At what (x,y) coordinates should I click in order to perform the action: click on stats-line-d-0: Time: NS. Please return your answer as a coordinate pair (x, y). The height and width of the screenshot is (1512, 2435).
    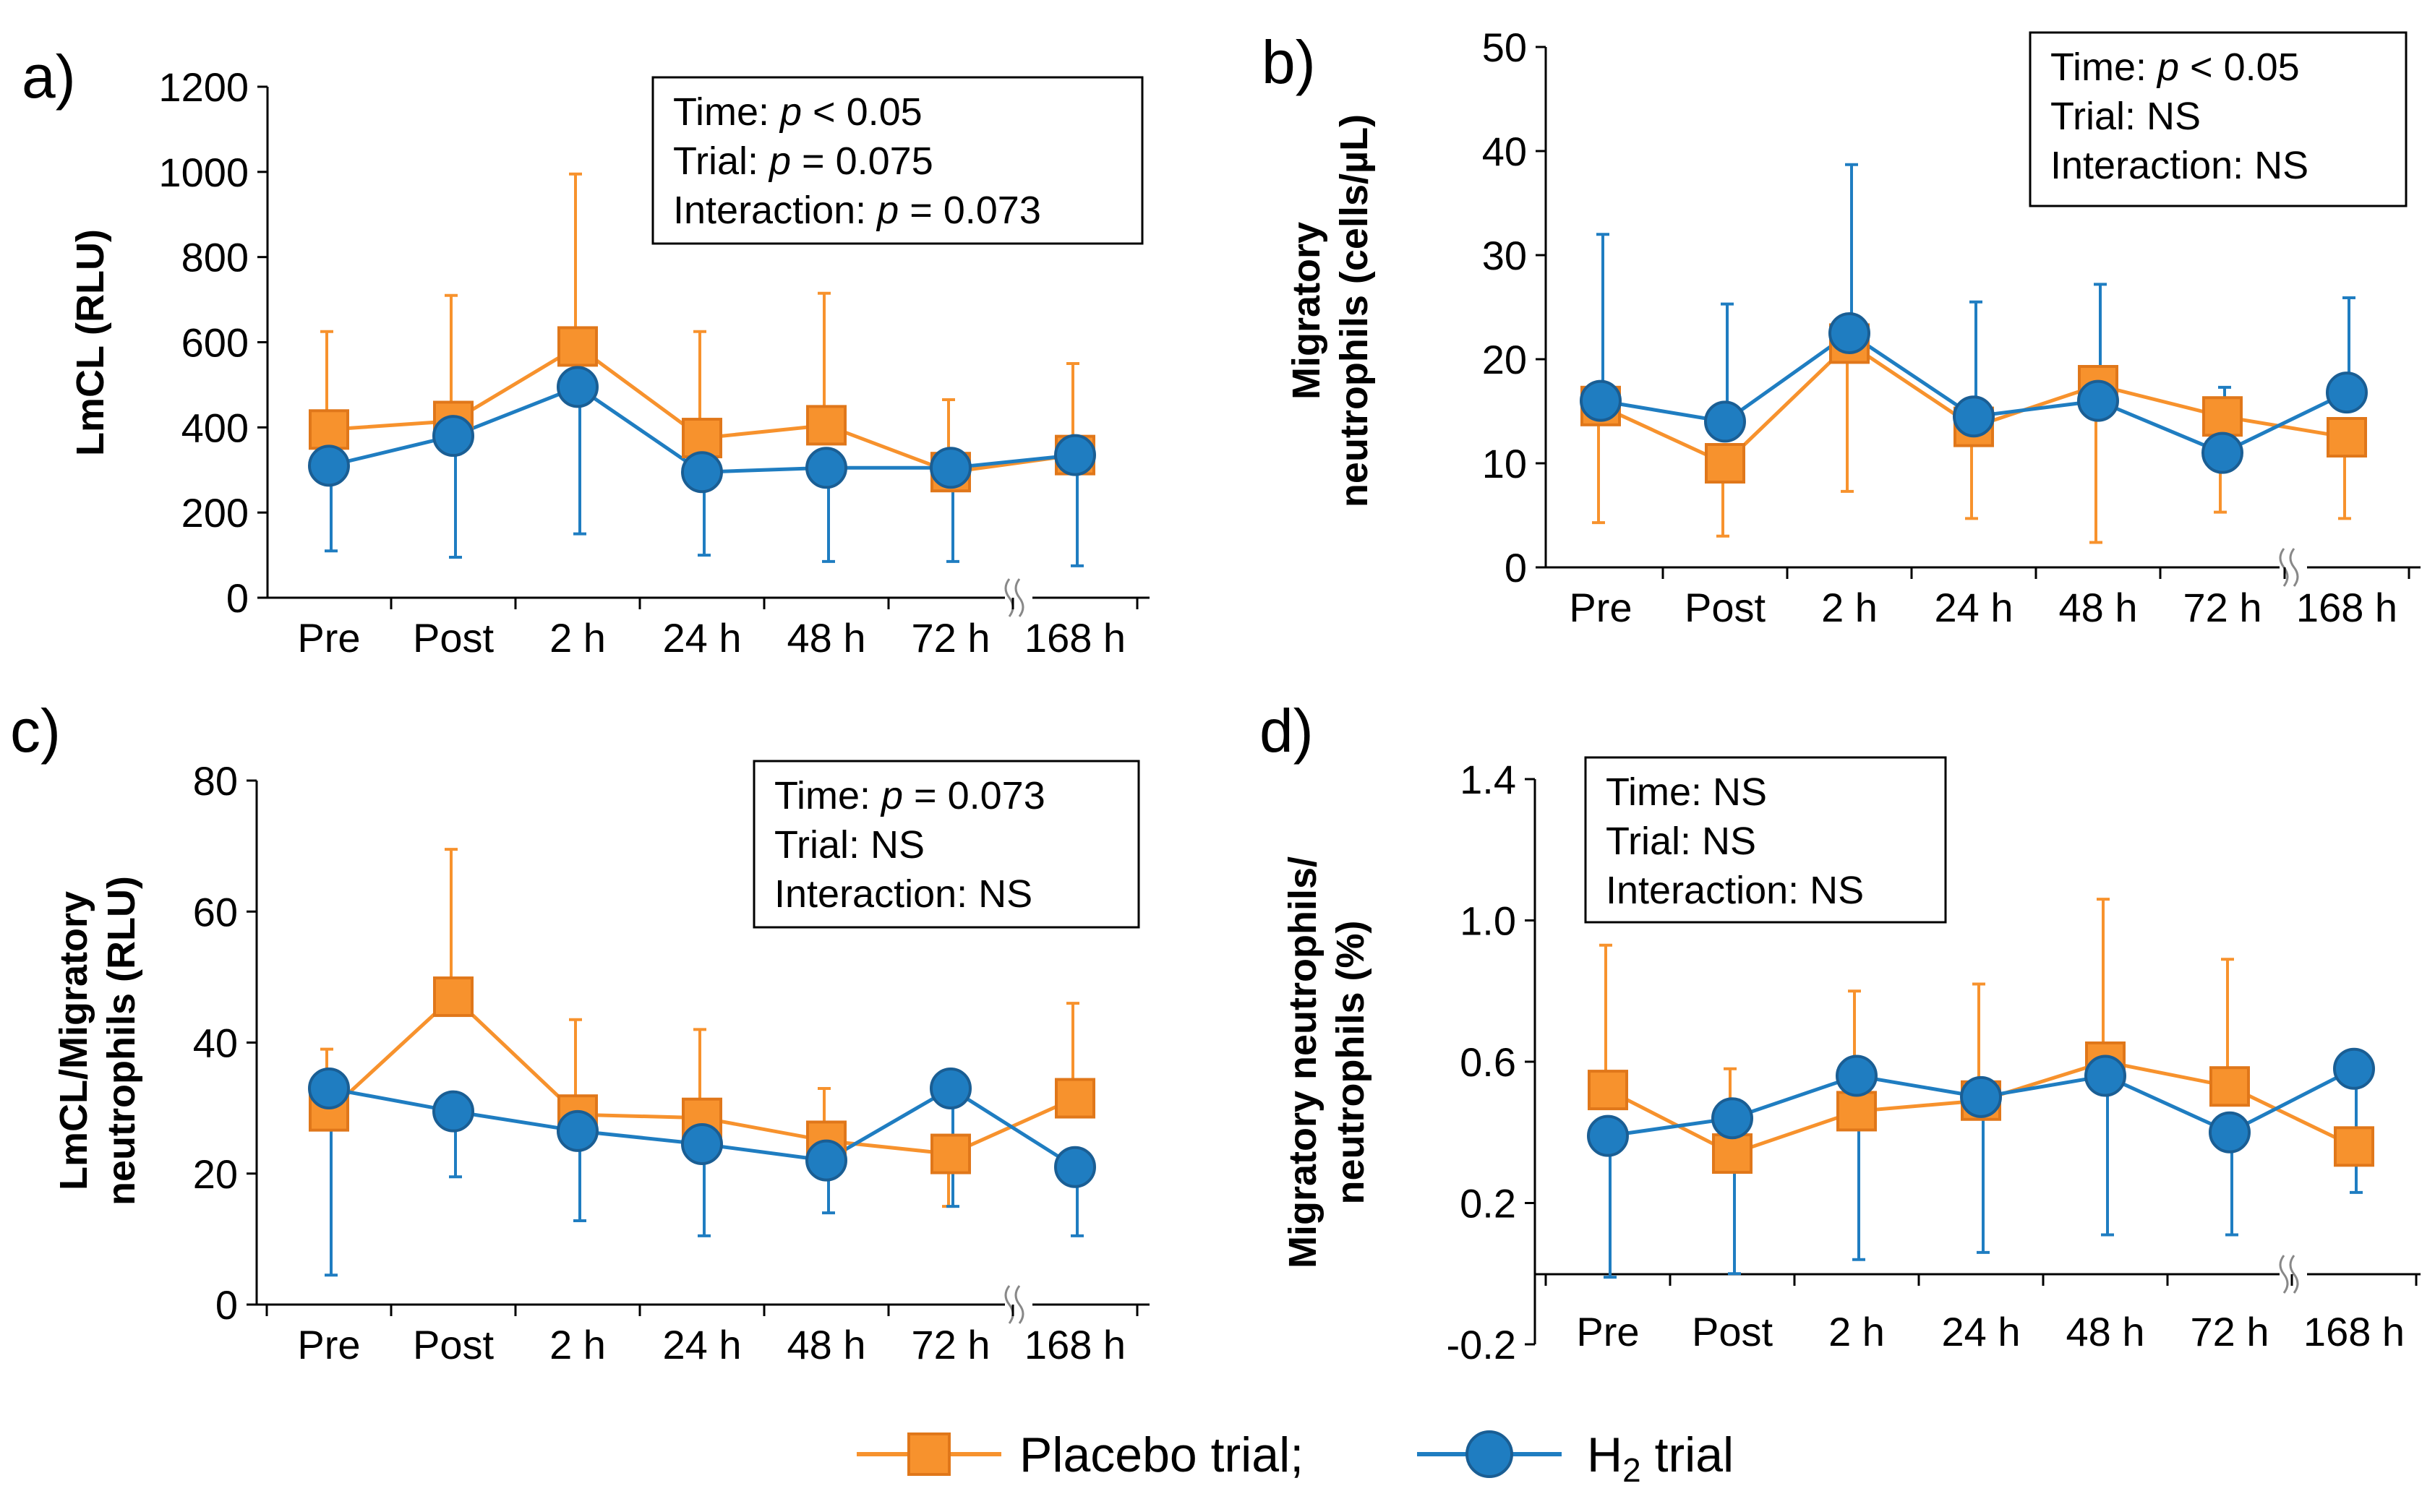
    Looking at the image, I should click on (1687, 792).